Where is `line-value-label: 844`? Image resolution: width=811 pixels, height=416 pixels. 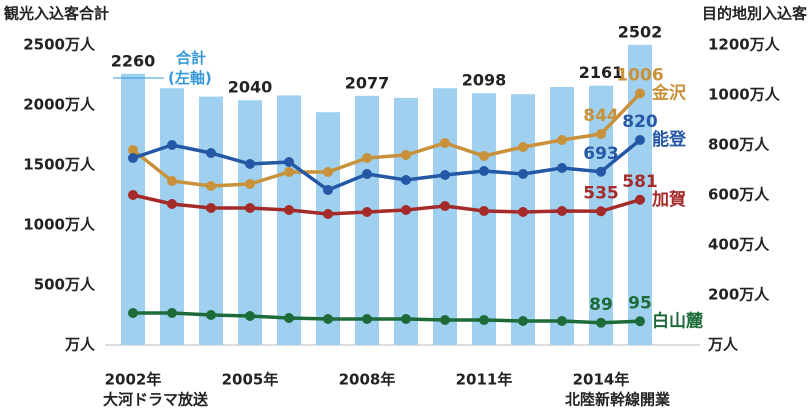 line-value-label: 844 is located at coordinates (601, 116).